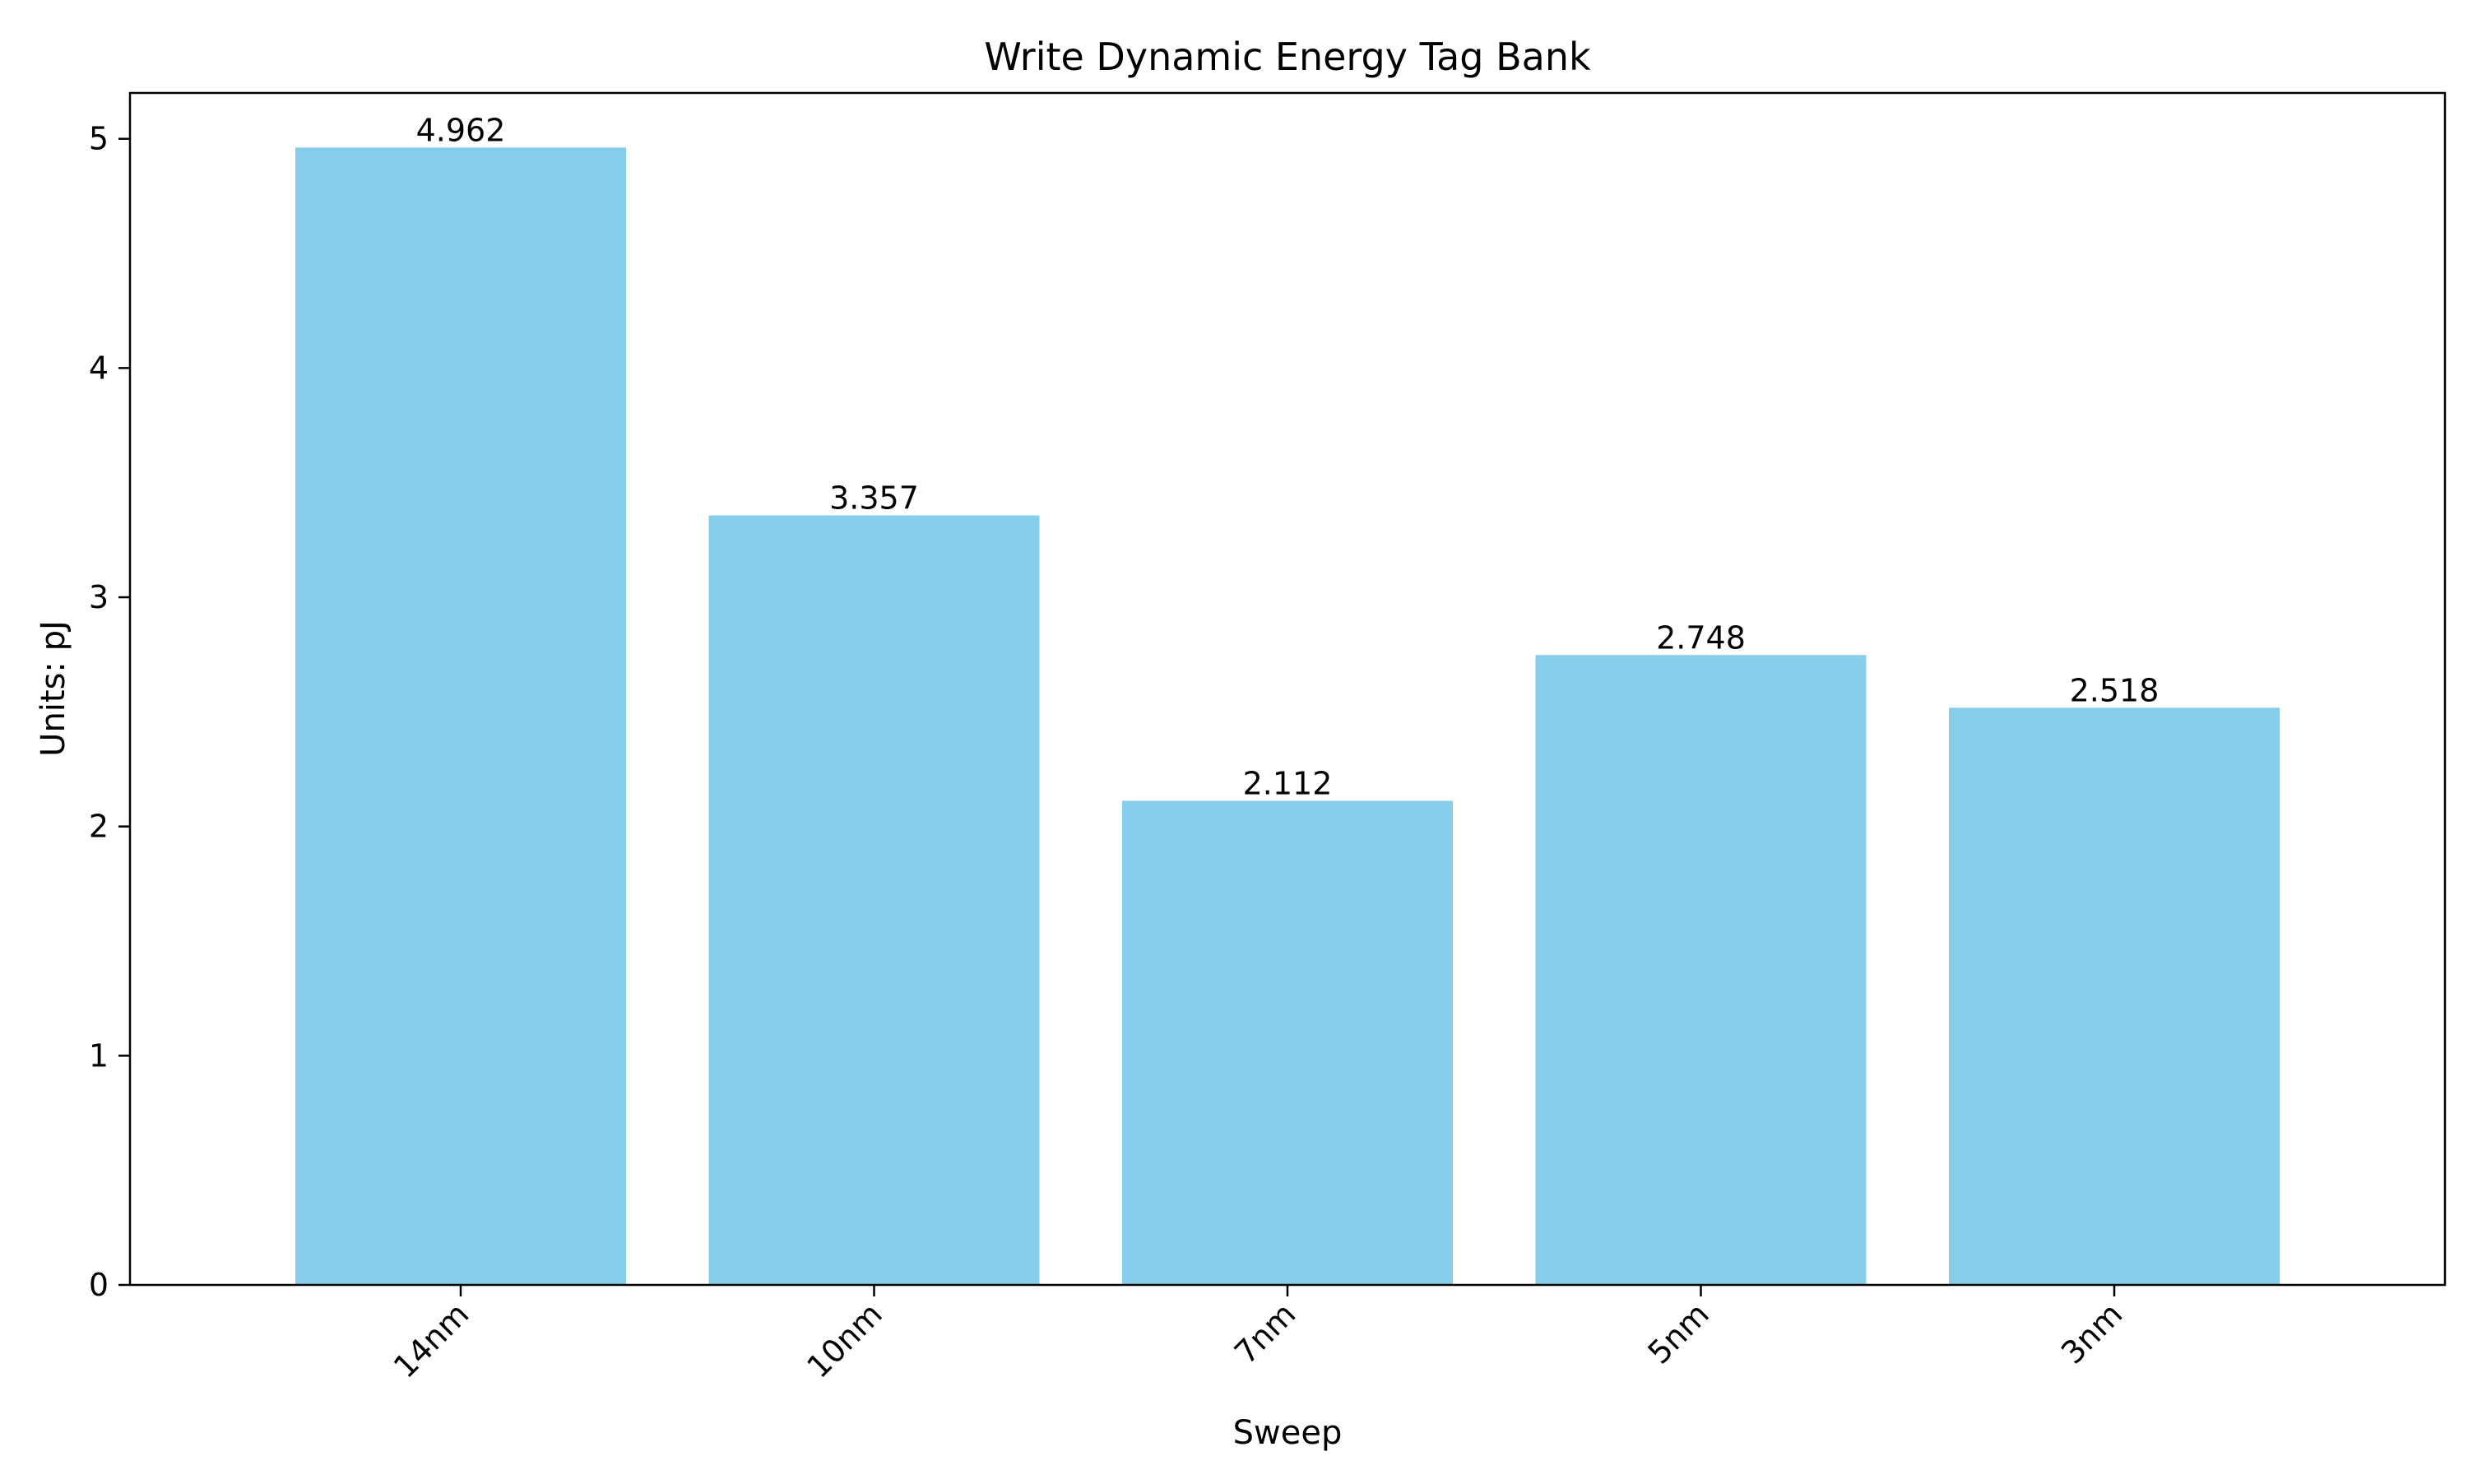 The image size is (2468, 1484). Describe the element at coordinates (1701, 970) in the screenshot. I see `bar-5nm` at that location.